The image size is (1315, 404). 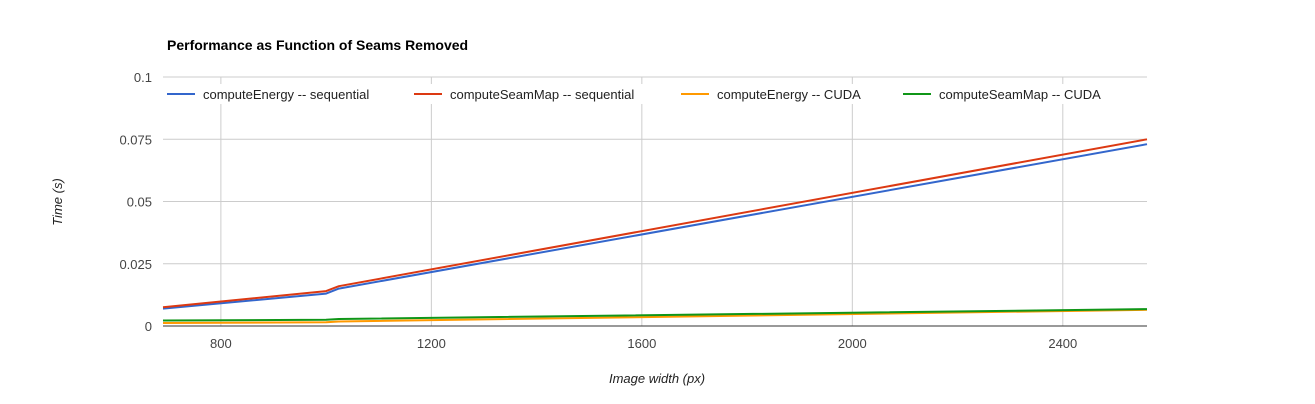 What do you see at coordinates (286, 94) in the screenshot?
I see `legend-entry: computeEnergy -- sequential` at bounding box center [286, 94].